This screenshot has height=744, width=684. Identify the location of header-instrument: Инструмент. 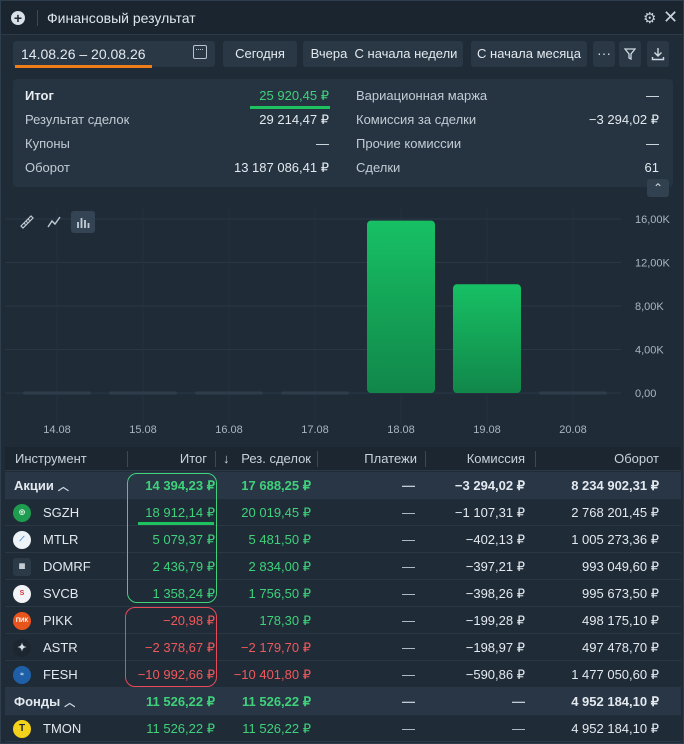
(51, 458).